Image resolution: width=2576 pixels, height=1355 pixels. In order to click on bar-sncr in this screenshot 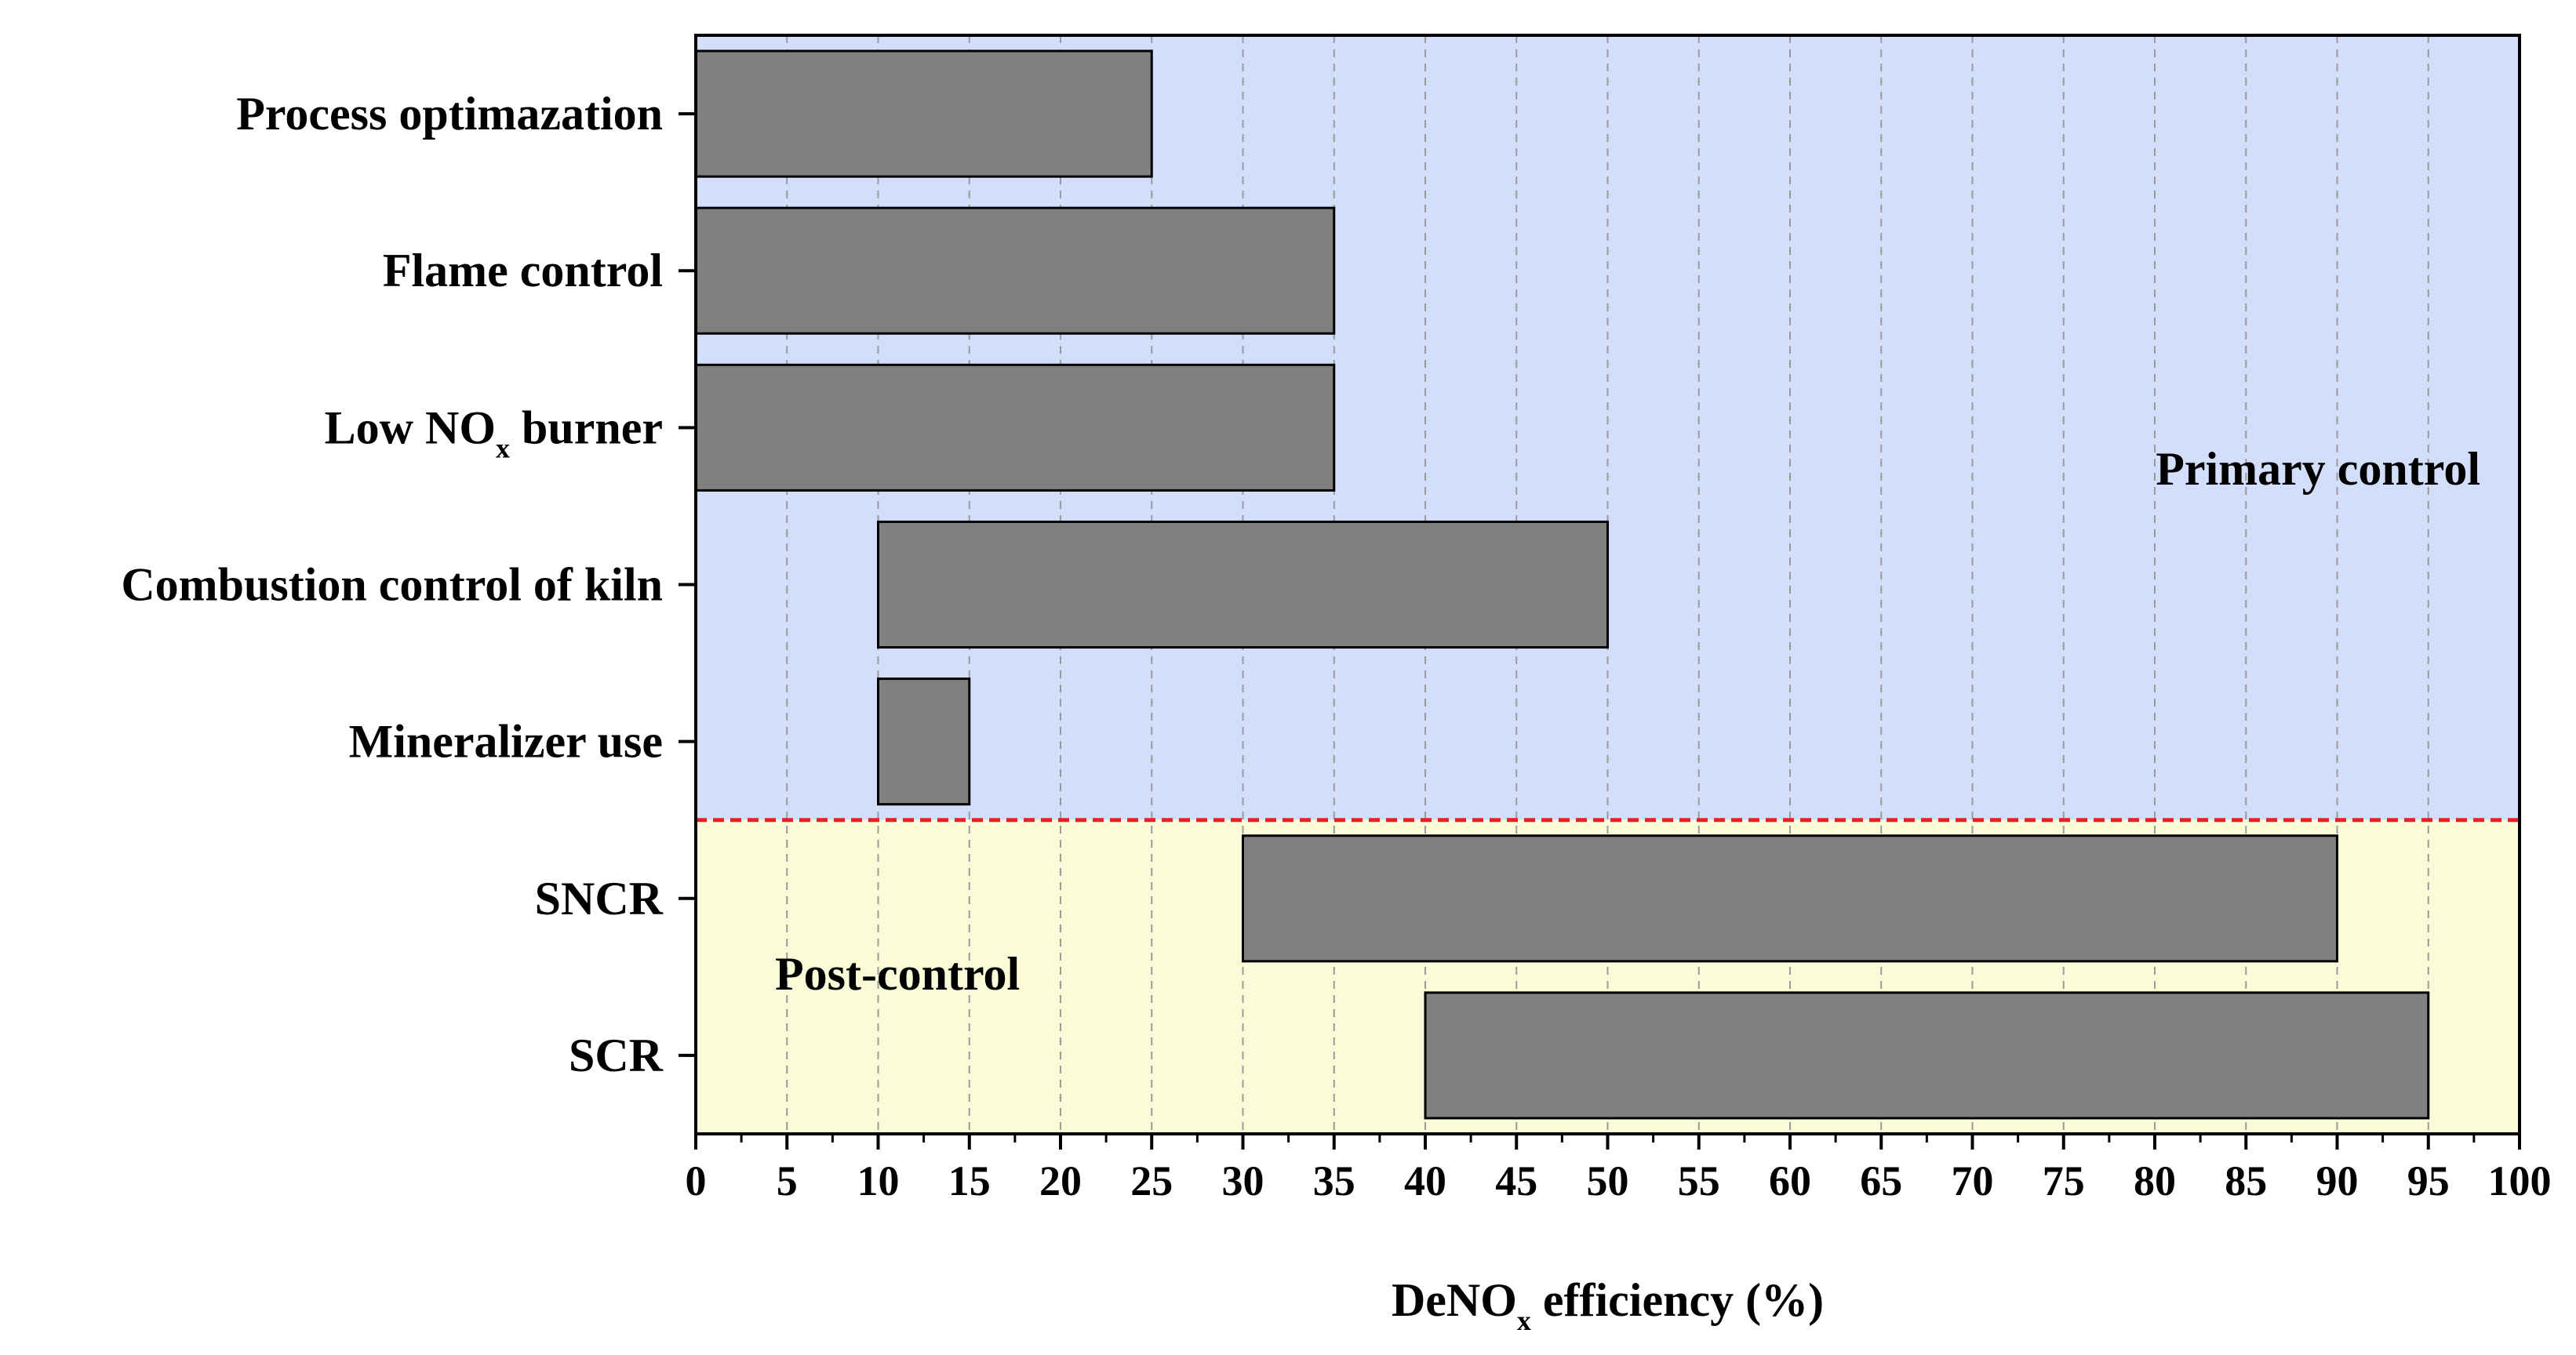, I will do `click(1790, 898)`.